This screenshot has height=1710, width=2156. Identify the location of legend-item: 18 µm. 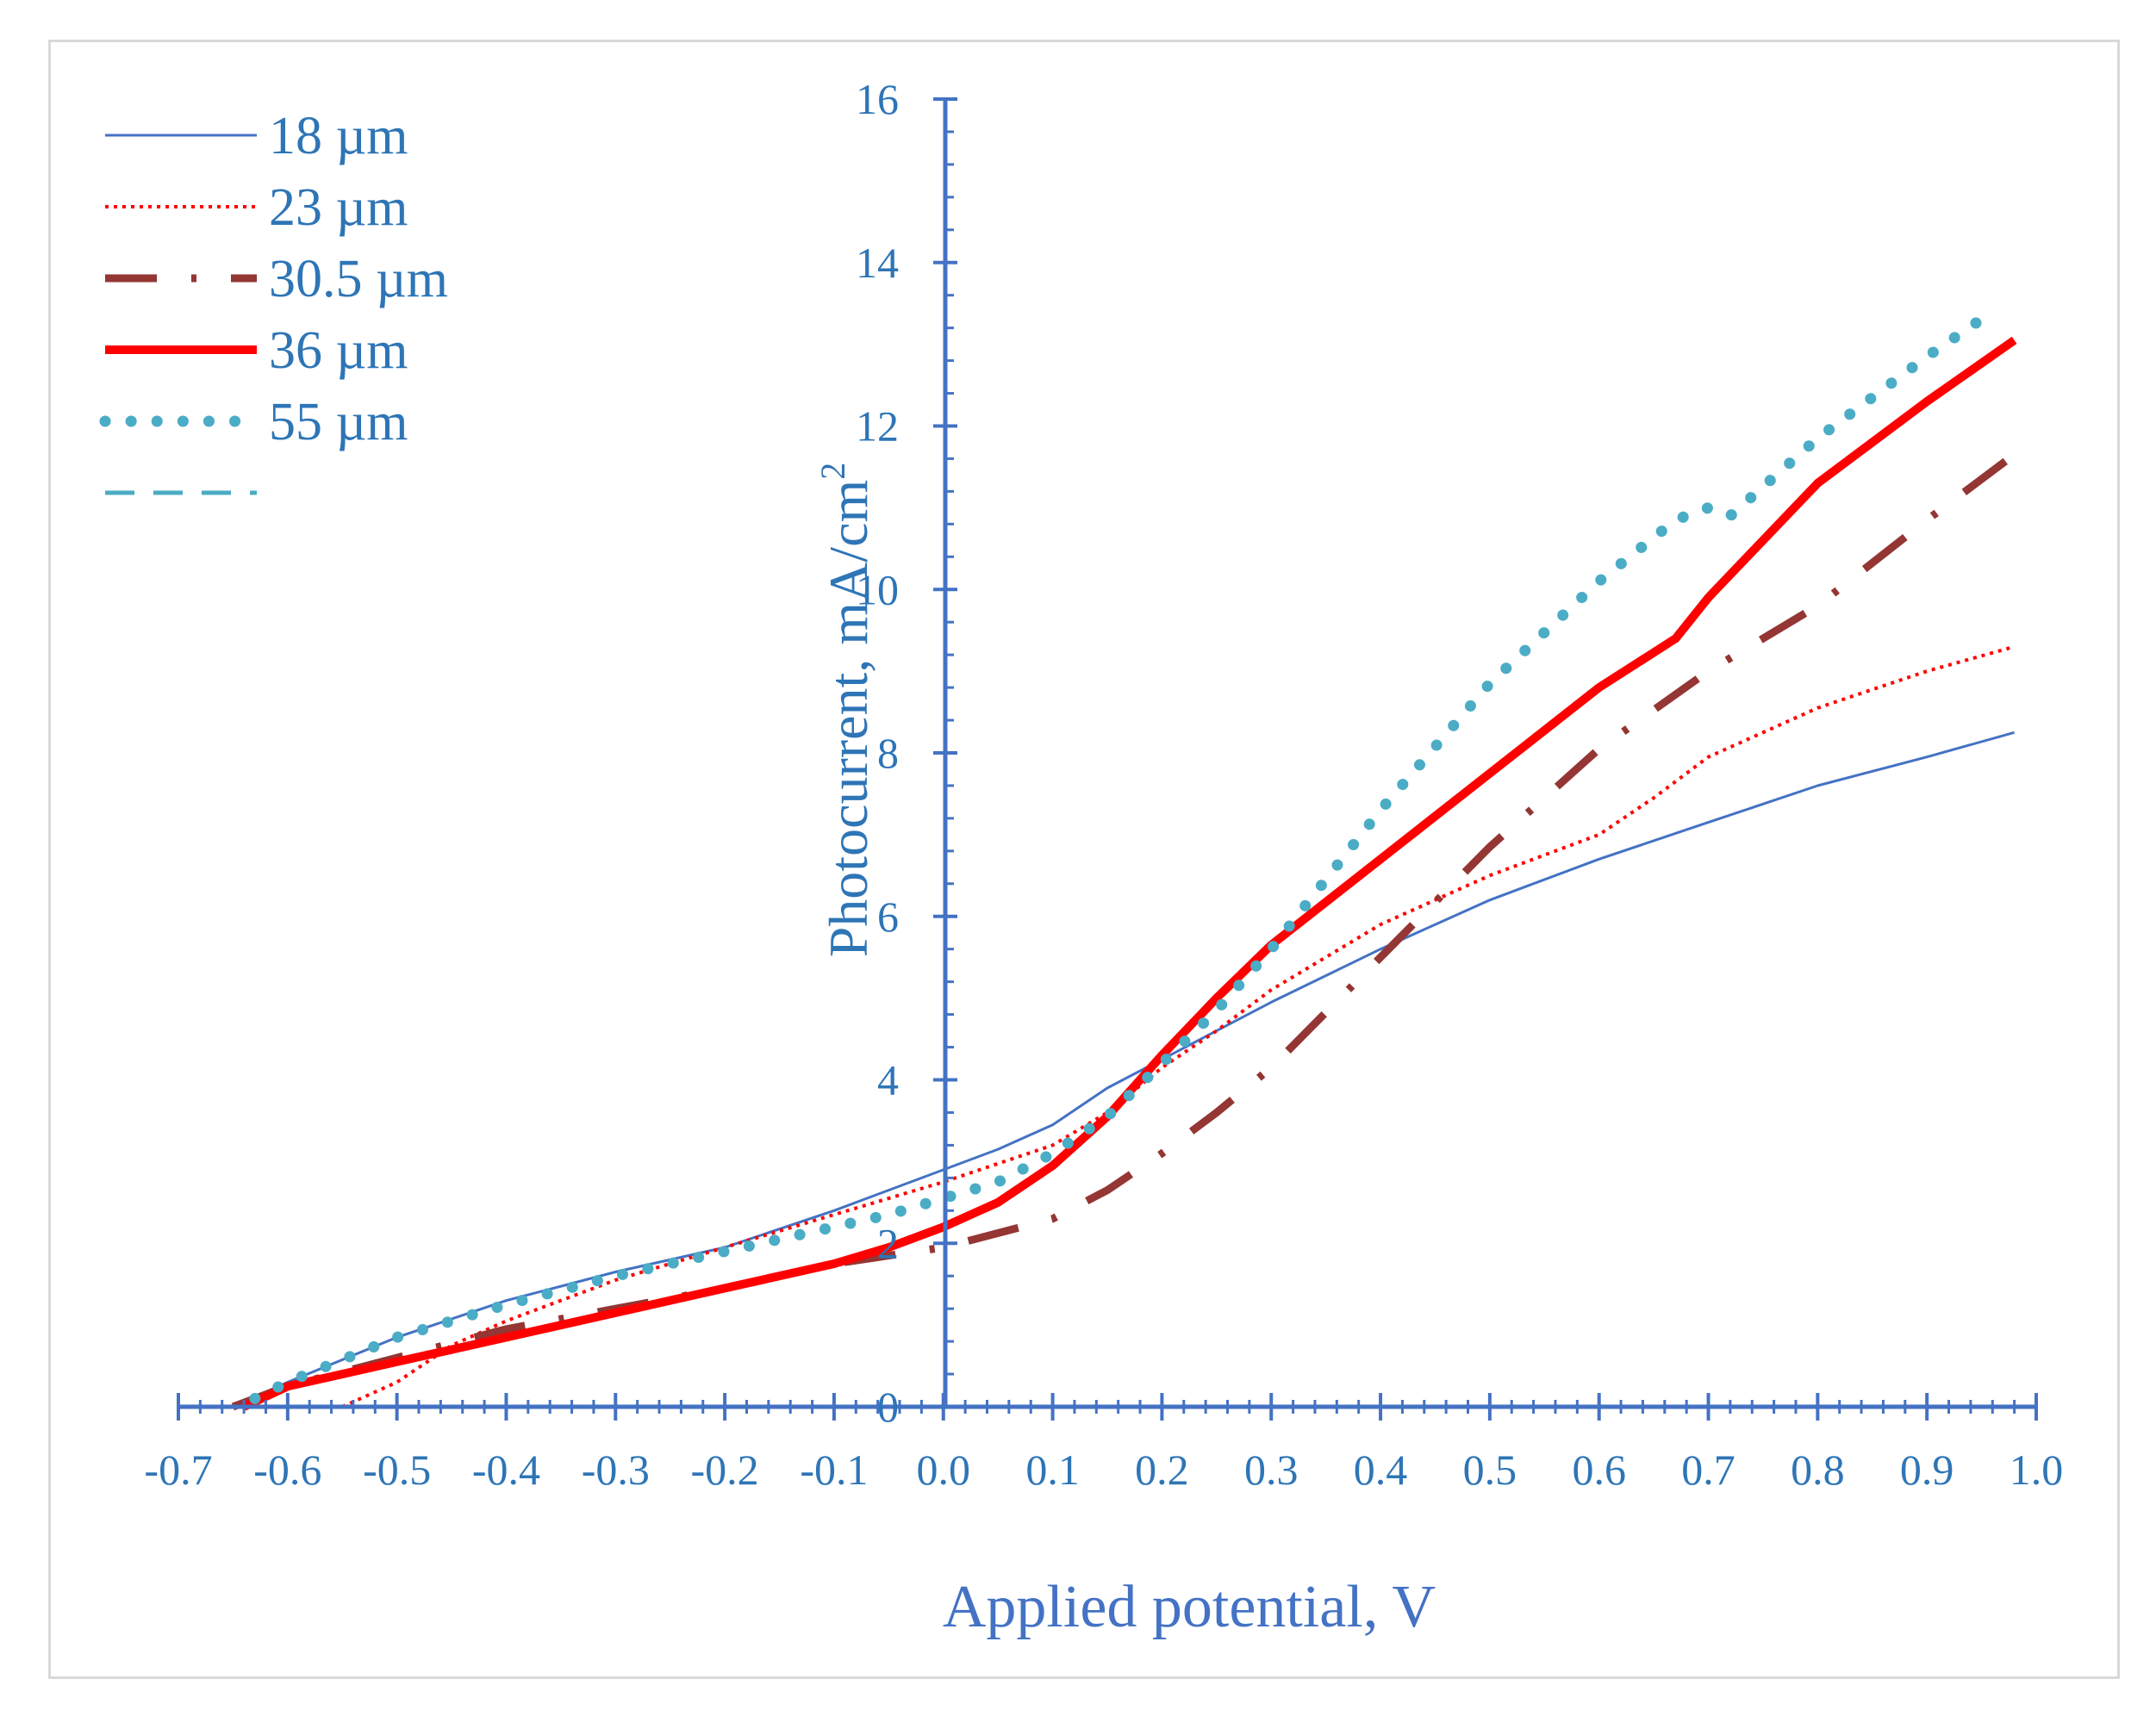
(256, 136).